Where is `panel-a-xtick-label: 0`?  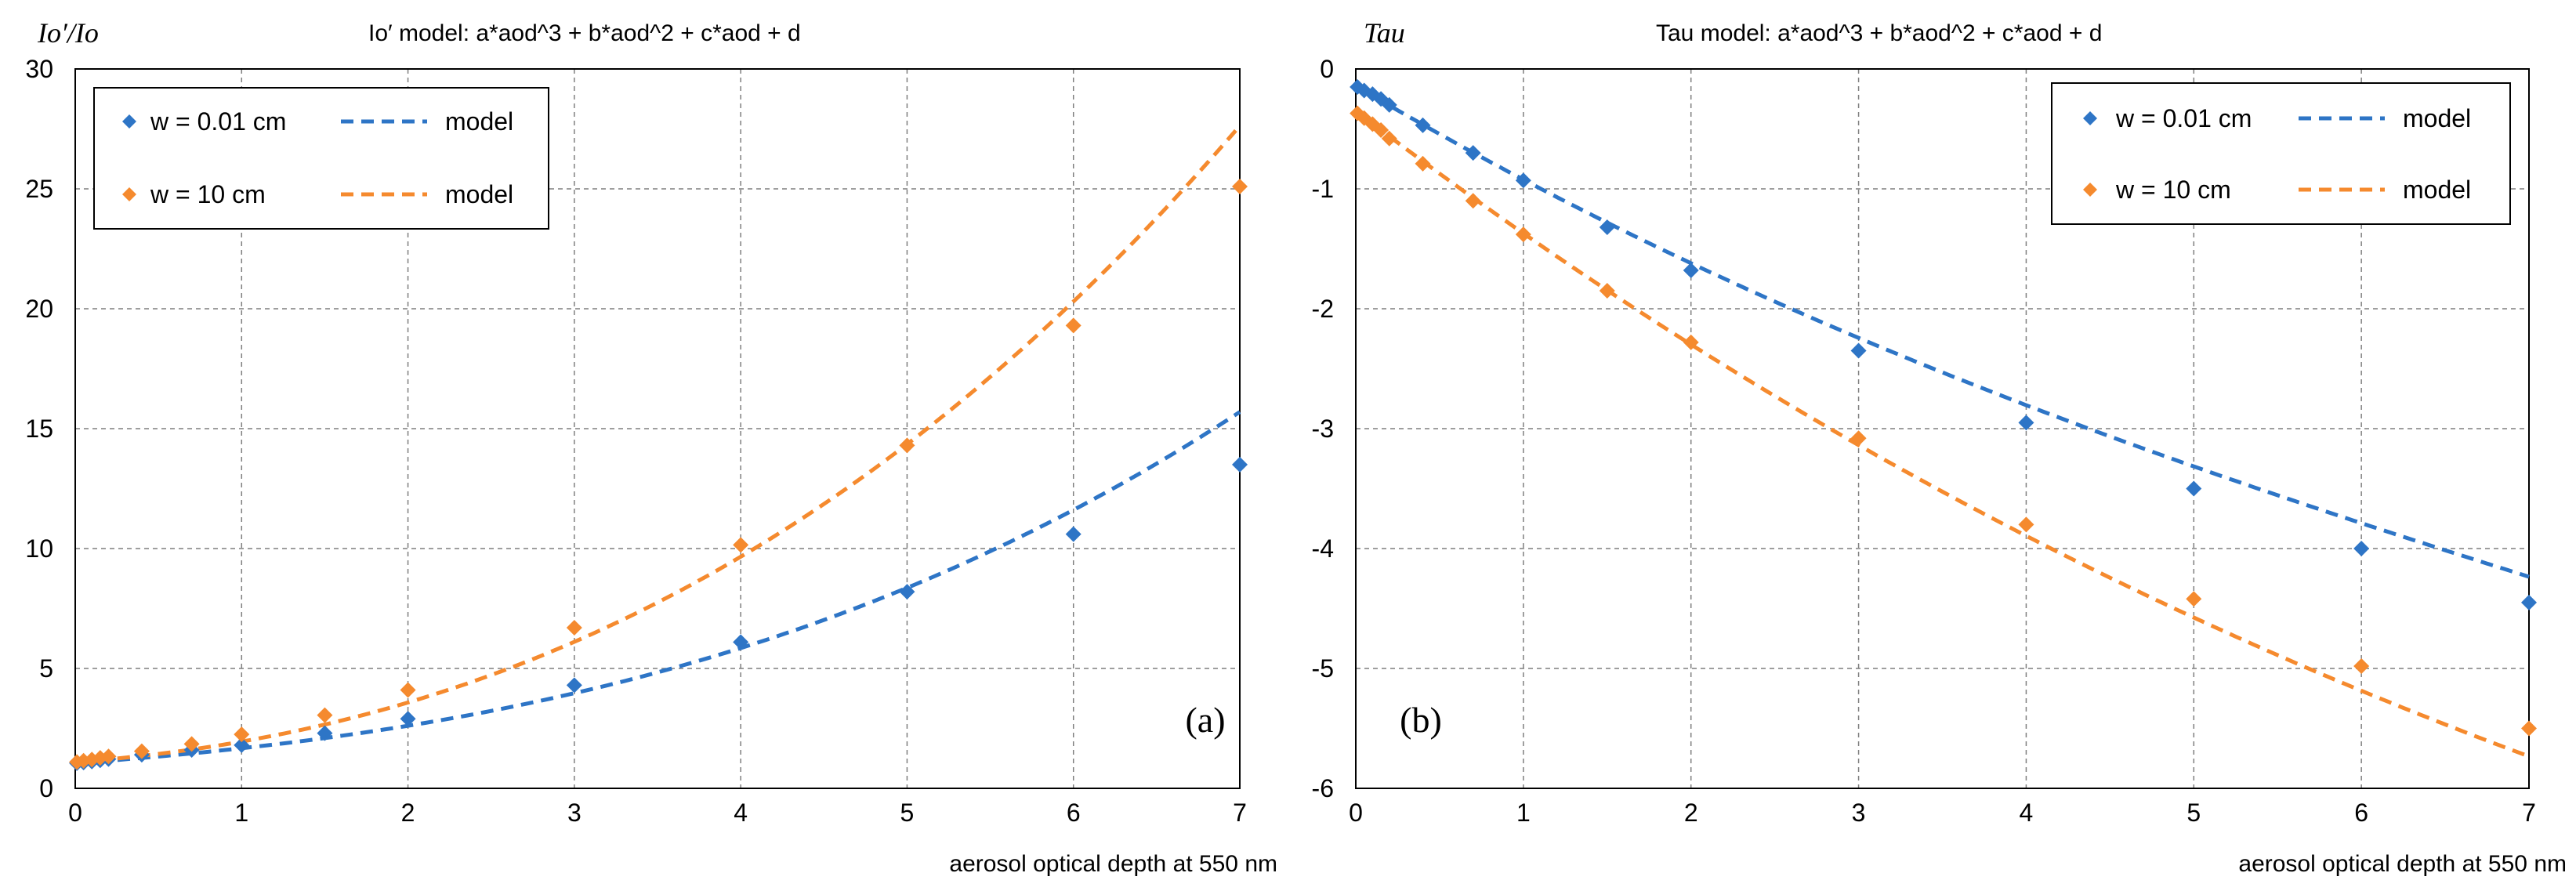
panel-a-xtick-label: 0 is located at coordinates (75, 813).